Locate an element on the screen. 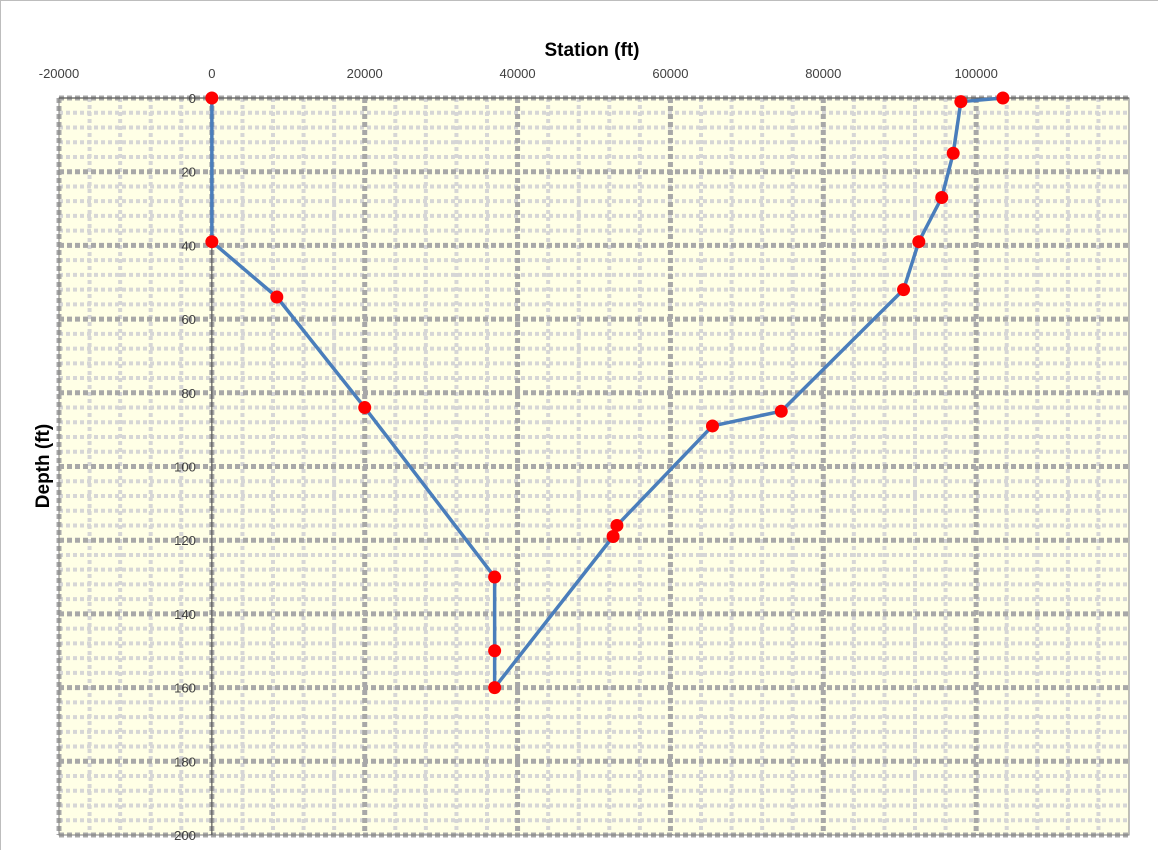  x-tick-label: 80000 is located at coordinates (823, 73).